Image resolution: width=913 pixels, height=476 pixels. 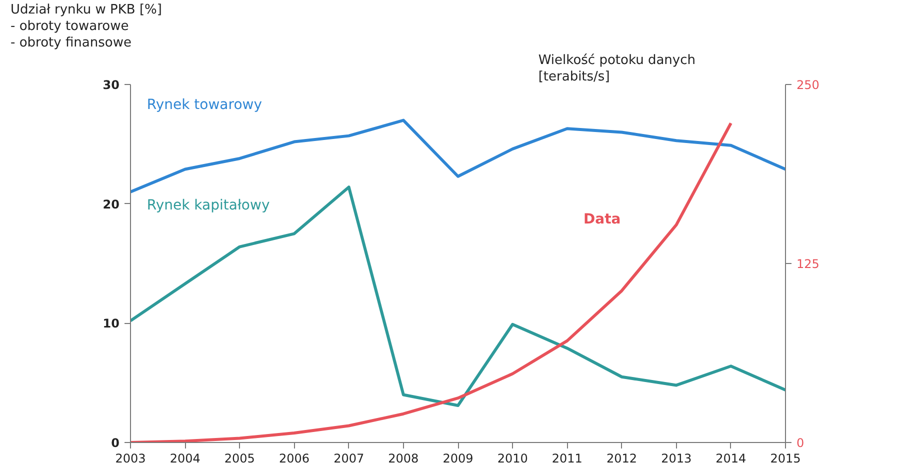 What do you see at coordinates (676, 459) in the screenshot?
I see `x-tick-label: 2013` at bounding box center [676, 459].